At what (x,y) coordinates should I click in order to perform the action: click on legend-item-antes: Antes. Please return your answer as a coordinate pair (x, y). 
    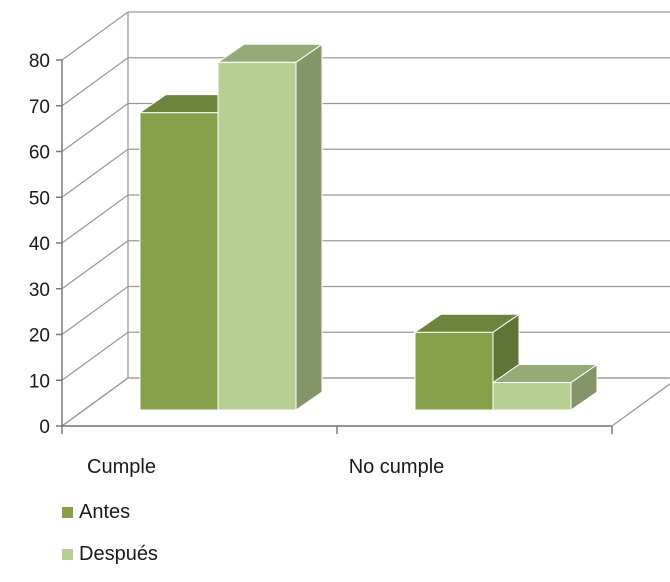
    Looking at the image, I should click on (110, 512).